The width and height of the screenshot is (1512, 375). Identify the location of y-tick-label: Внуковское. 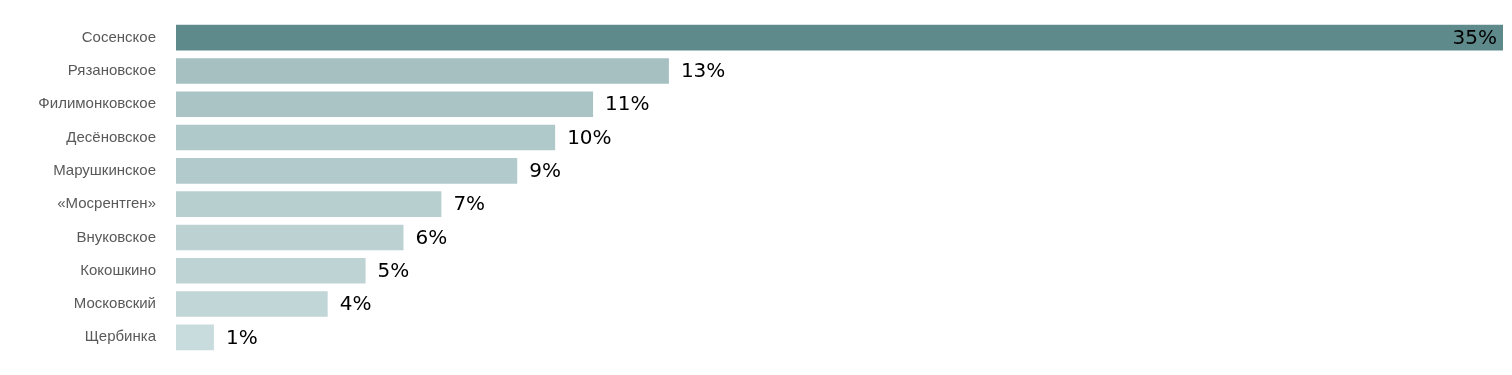
(116, 236).